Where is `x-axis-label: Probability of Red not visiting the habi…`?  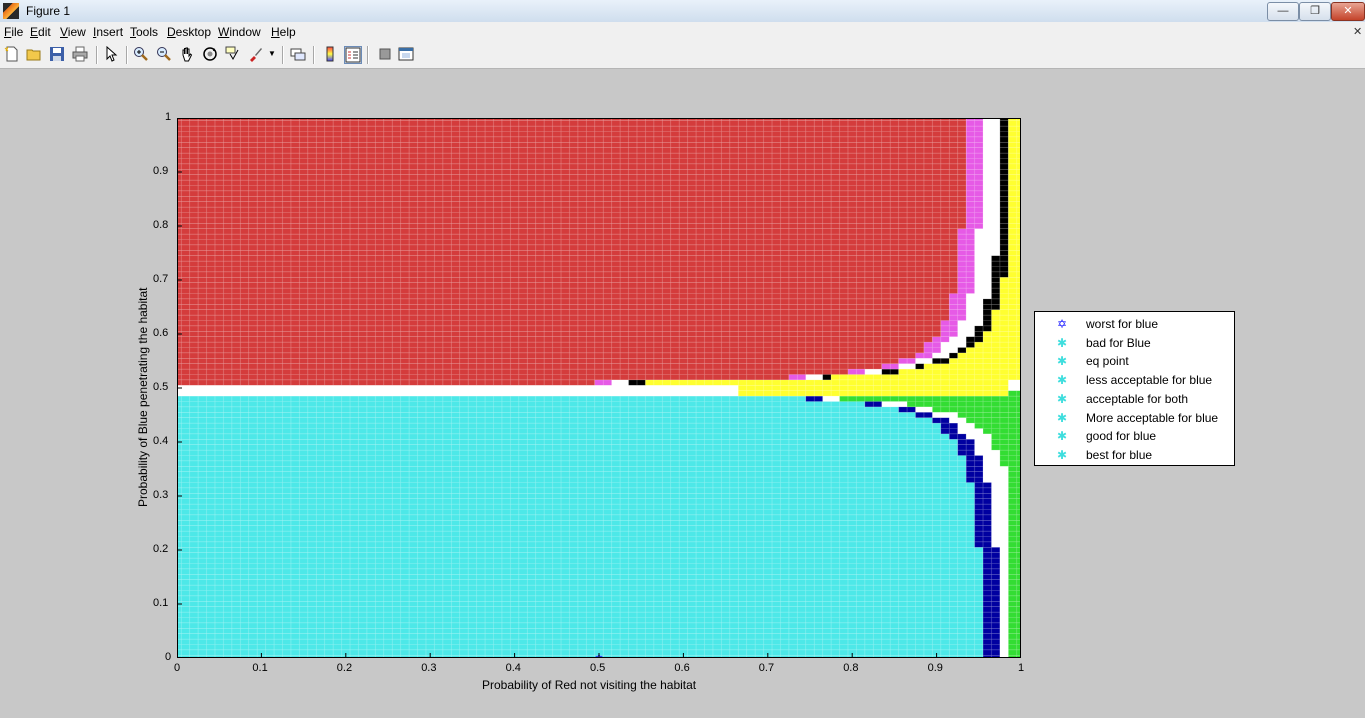 x-axis-label: Probability of Red not visiting the habi… is located at coordinates (589, 685).